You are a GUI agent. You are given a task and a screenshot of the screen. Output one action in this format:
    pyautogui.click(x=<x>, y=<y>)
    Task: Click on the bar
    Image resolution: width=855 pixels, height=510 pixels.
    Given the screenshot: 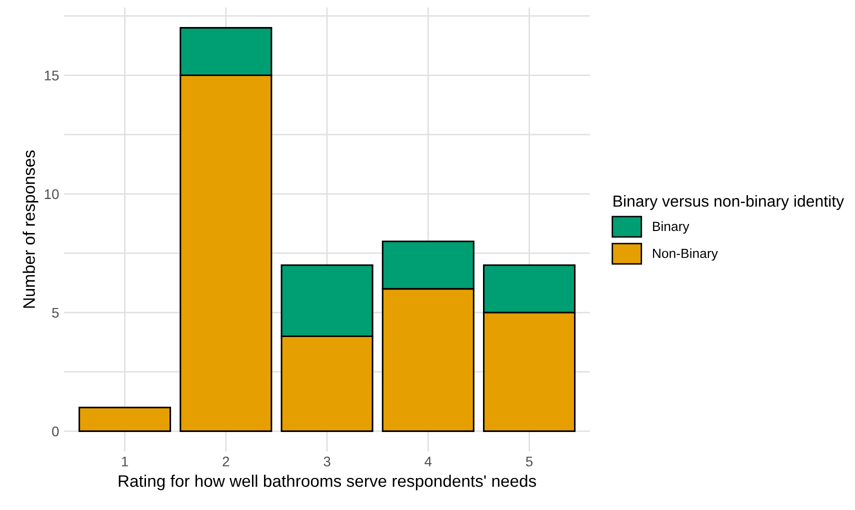 What is the action you would take?
    pyautogui.click(x=125, y=419)
    